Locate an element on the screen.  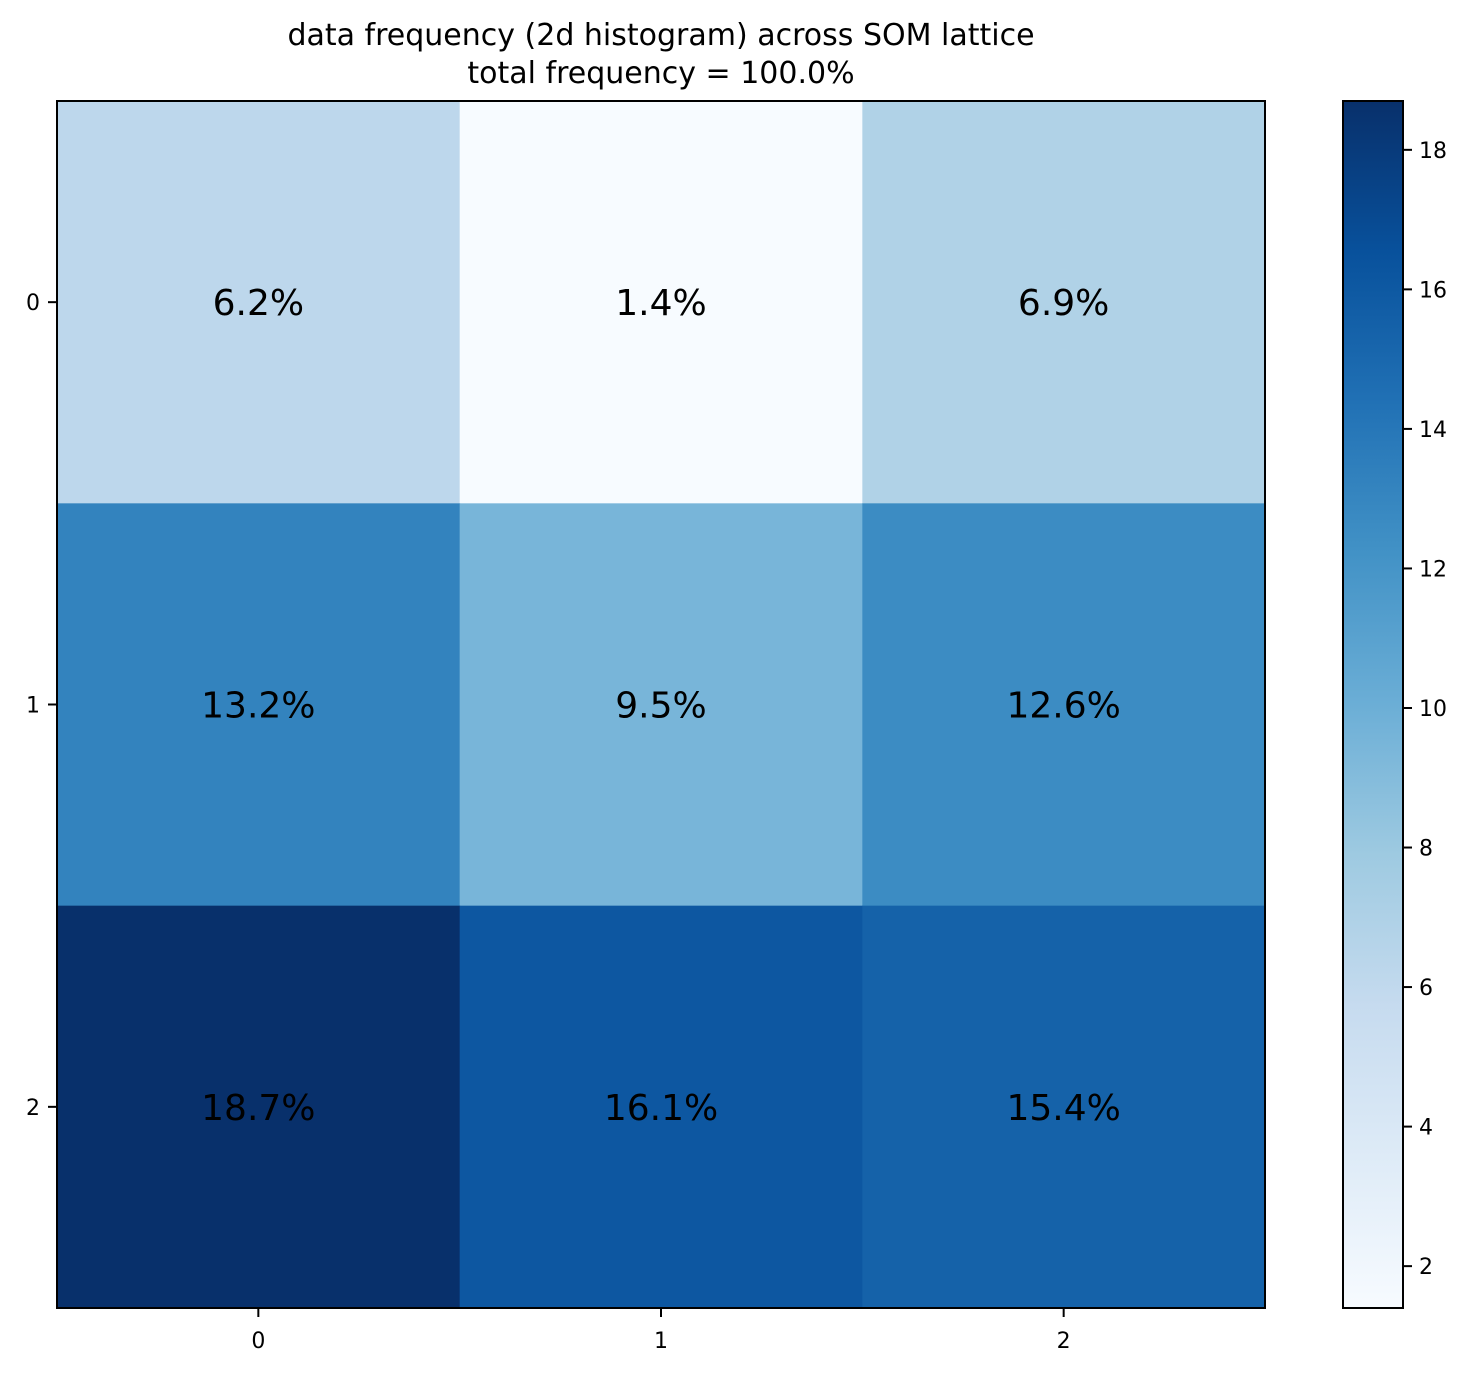
cell-value-label: 15.4% is located at coordinates (1063, 1108).